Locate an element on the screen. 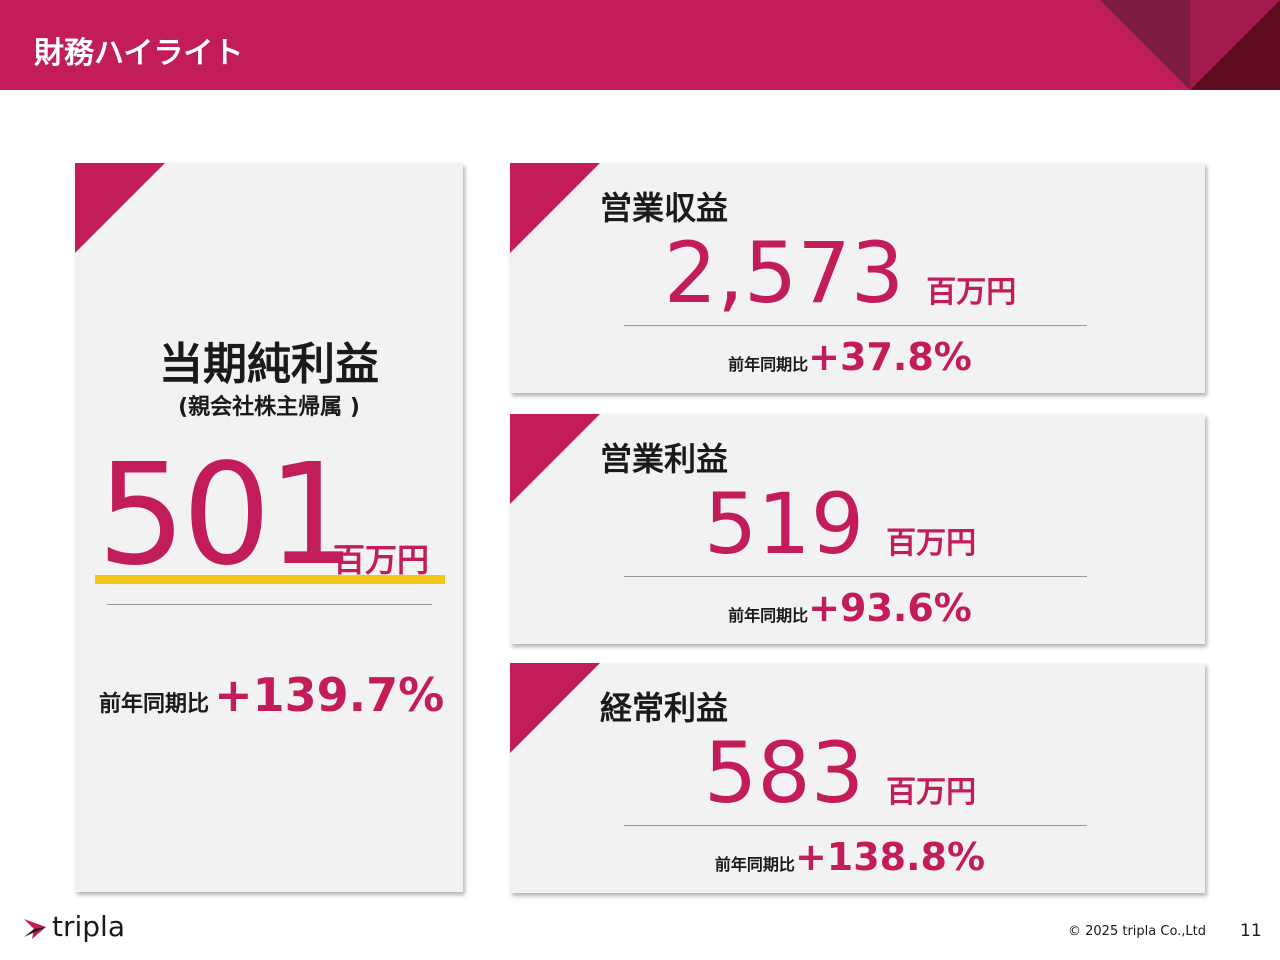 The width and height of the screenshot is (1280, 960). value: 583 is located at coordinates (784, 773).